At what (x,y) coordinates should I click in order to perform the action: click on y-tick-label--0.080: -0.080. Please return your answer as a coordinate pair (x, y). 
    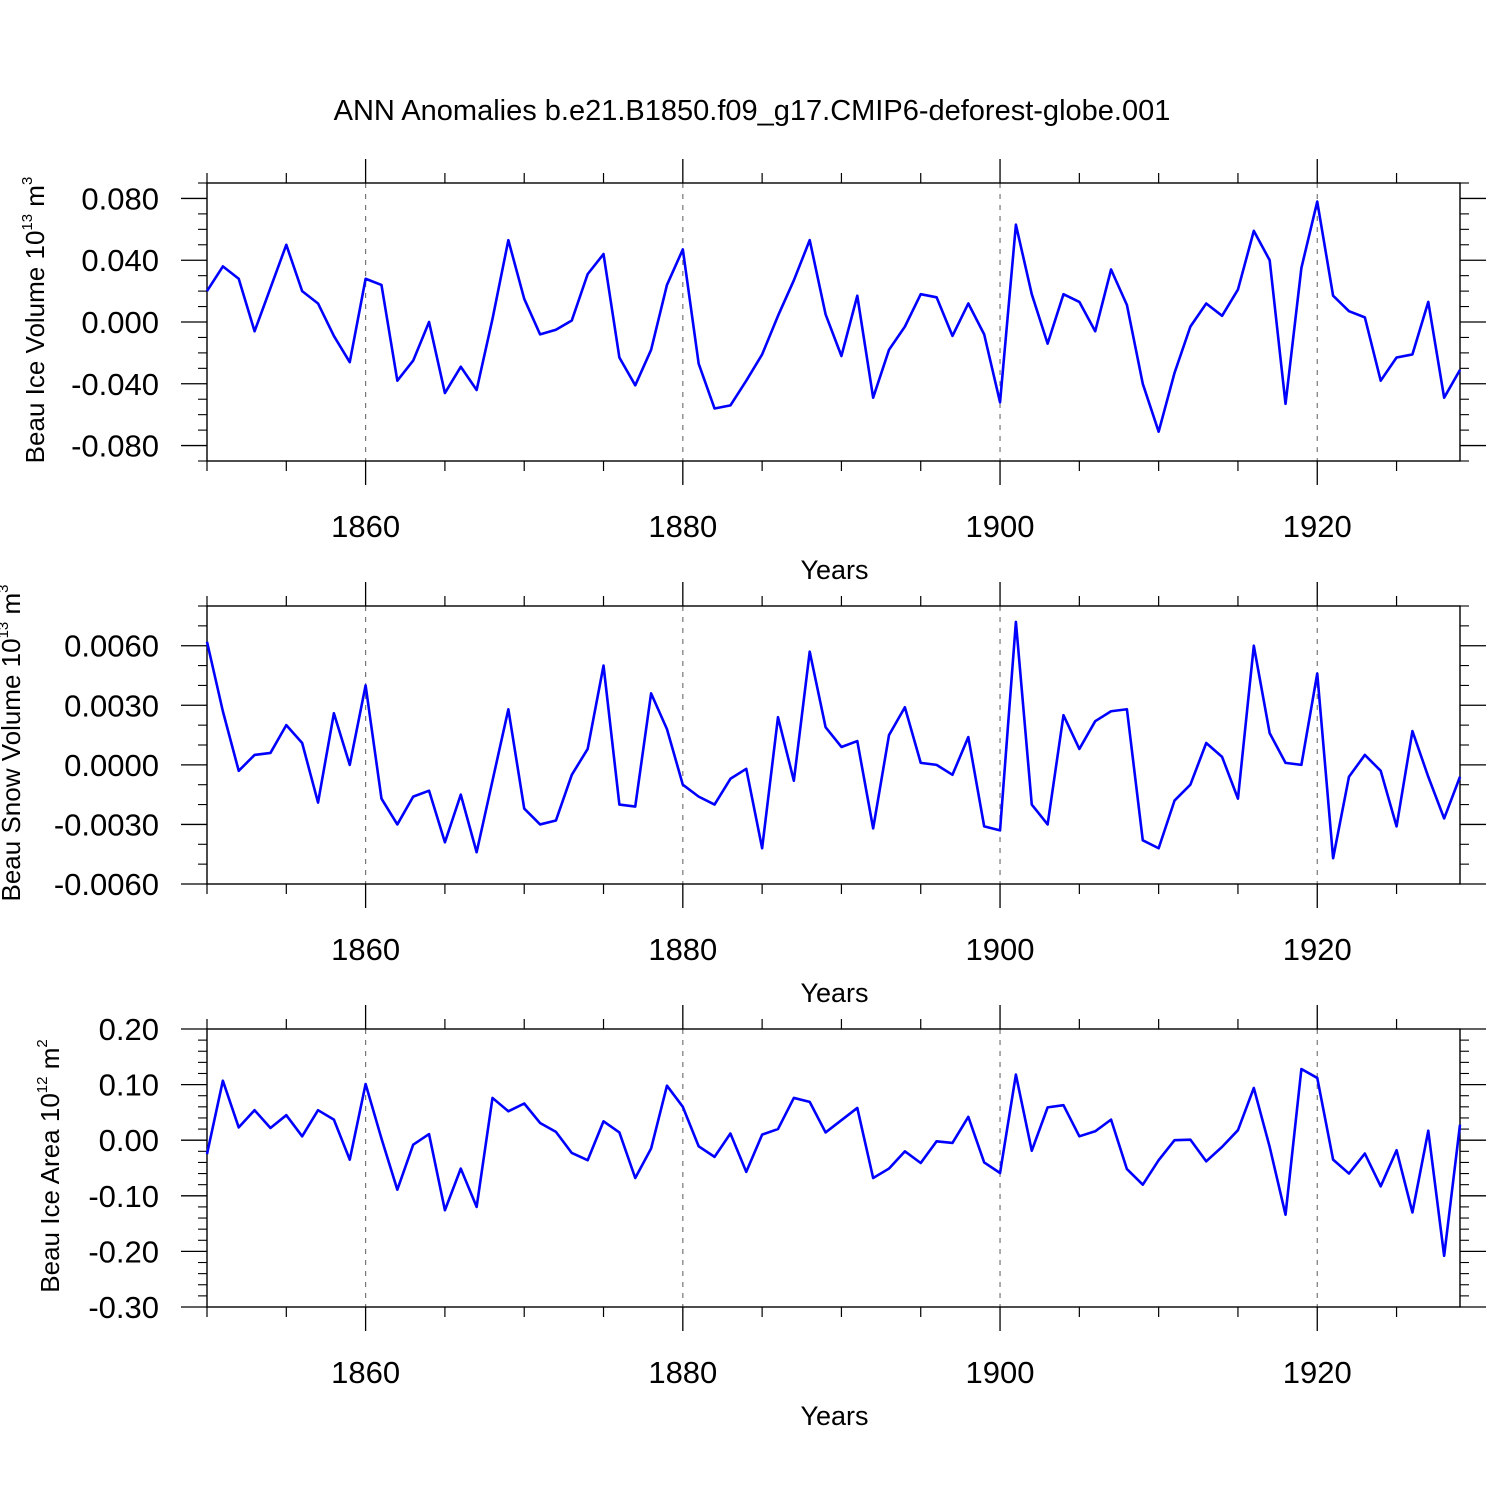
    Looking at the image, I should click on (115, 446).